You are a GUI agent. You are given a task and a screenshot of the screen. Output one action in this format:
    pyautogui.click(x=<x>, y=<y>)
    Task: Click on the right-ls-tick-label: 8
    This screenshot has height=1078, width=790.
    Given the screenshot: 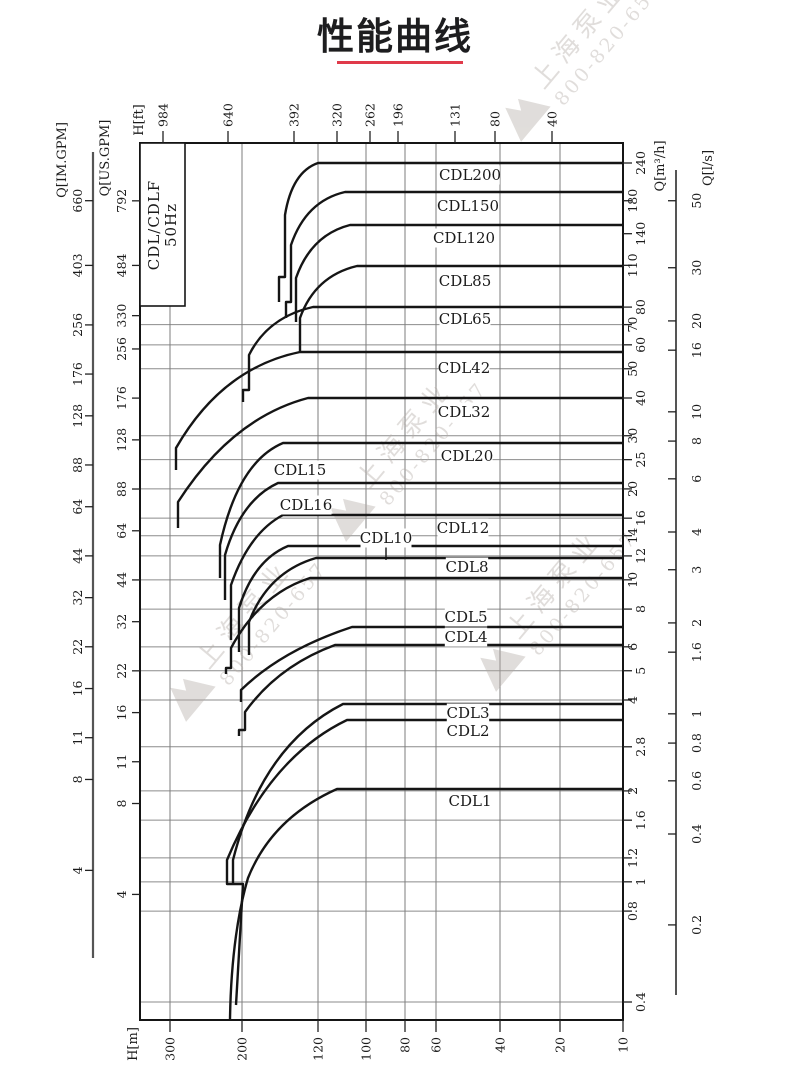 What is the action you would take?
    pyautogui.click(x=696, y=441)
    